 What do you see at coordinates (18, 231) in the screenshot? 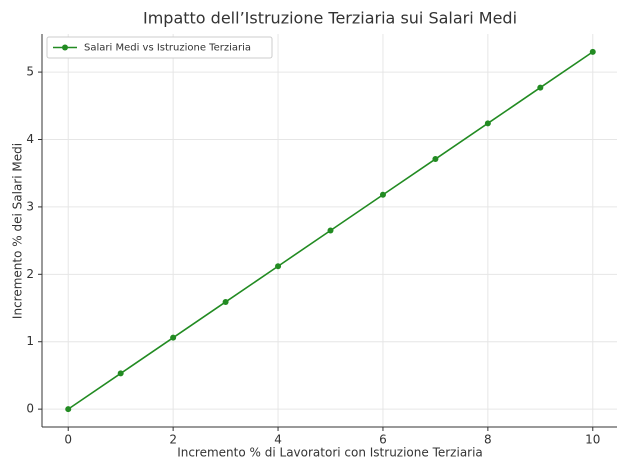
I see `y-axis-label: Incremento % dei Salari Medi` at bounding box center [18, 231].